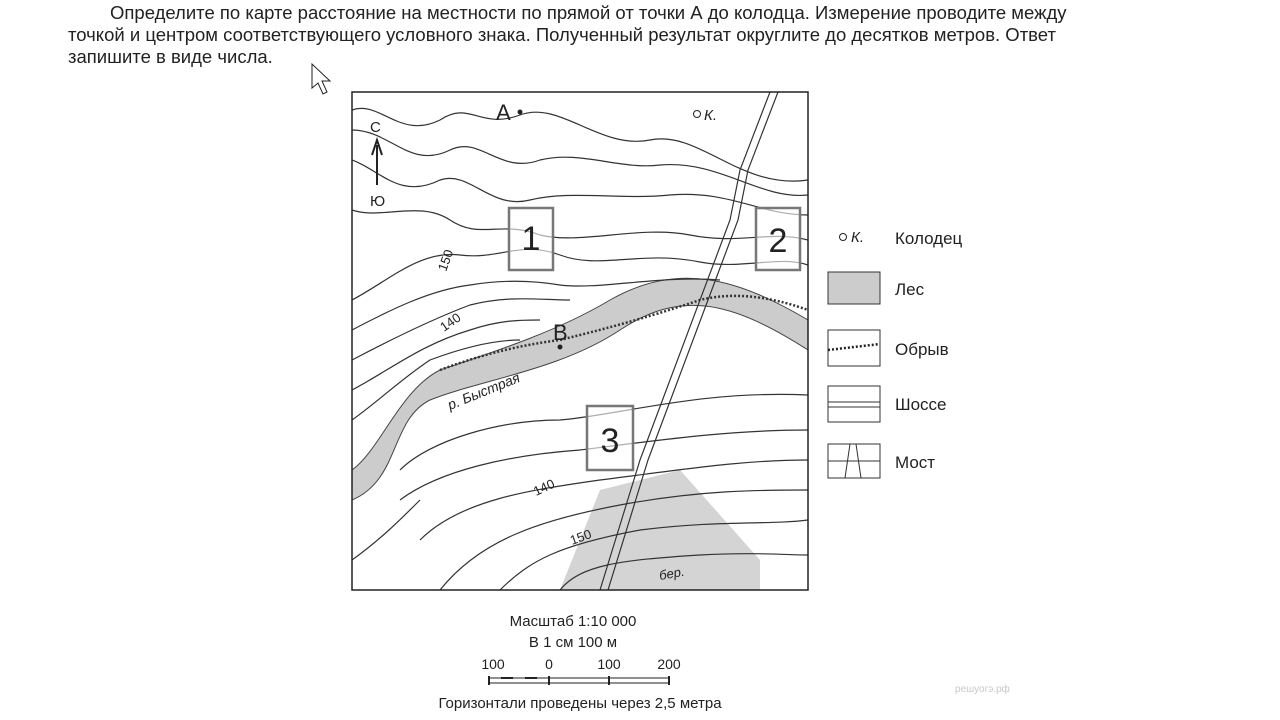 Image resolution: width=1280 pixels, height=720 pixels. I want to click on scale-tick: 0, so click(549, 664).